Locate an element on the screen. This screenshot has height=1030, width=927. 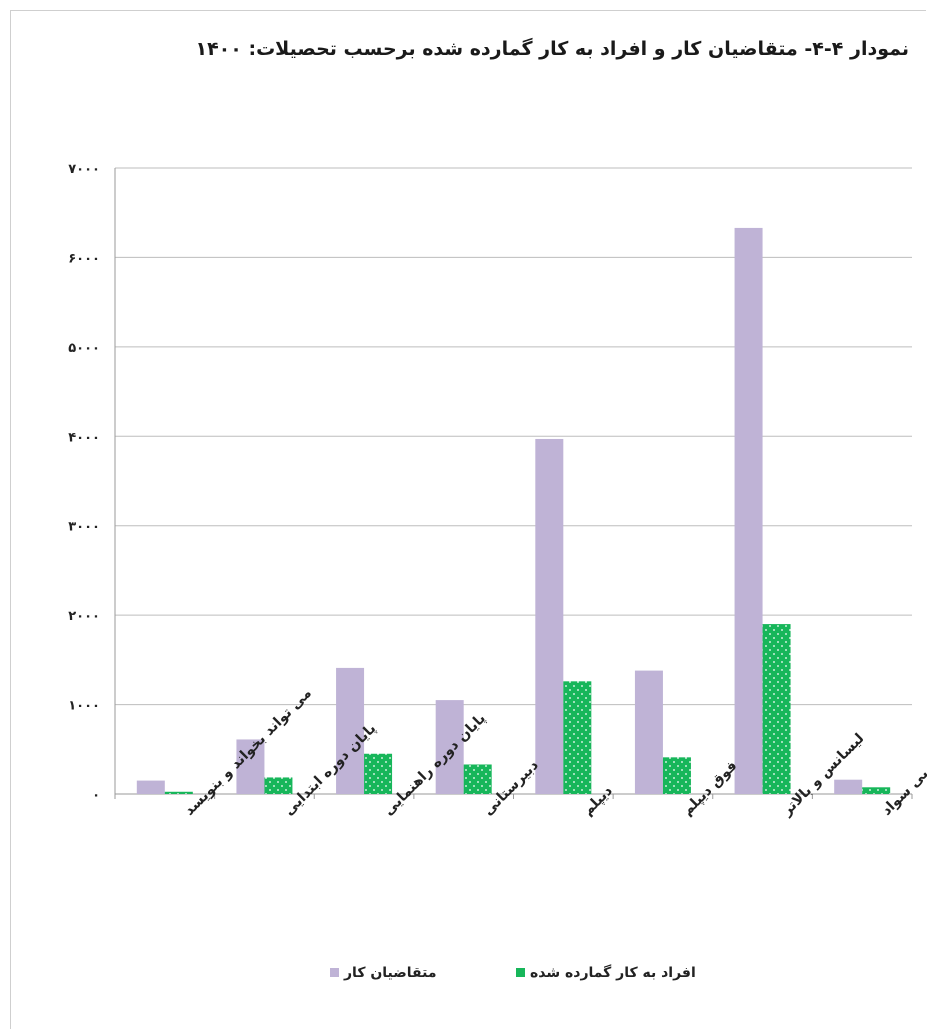
legend-job-seekers-swatch is located at coordinates (334, 972).